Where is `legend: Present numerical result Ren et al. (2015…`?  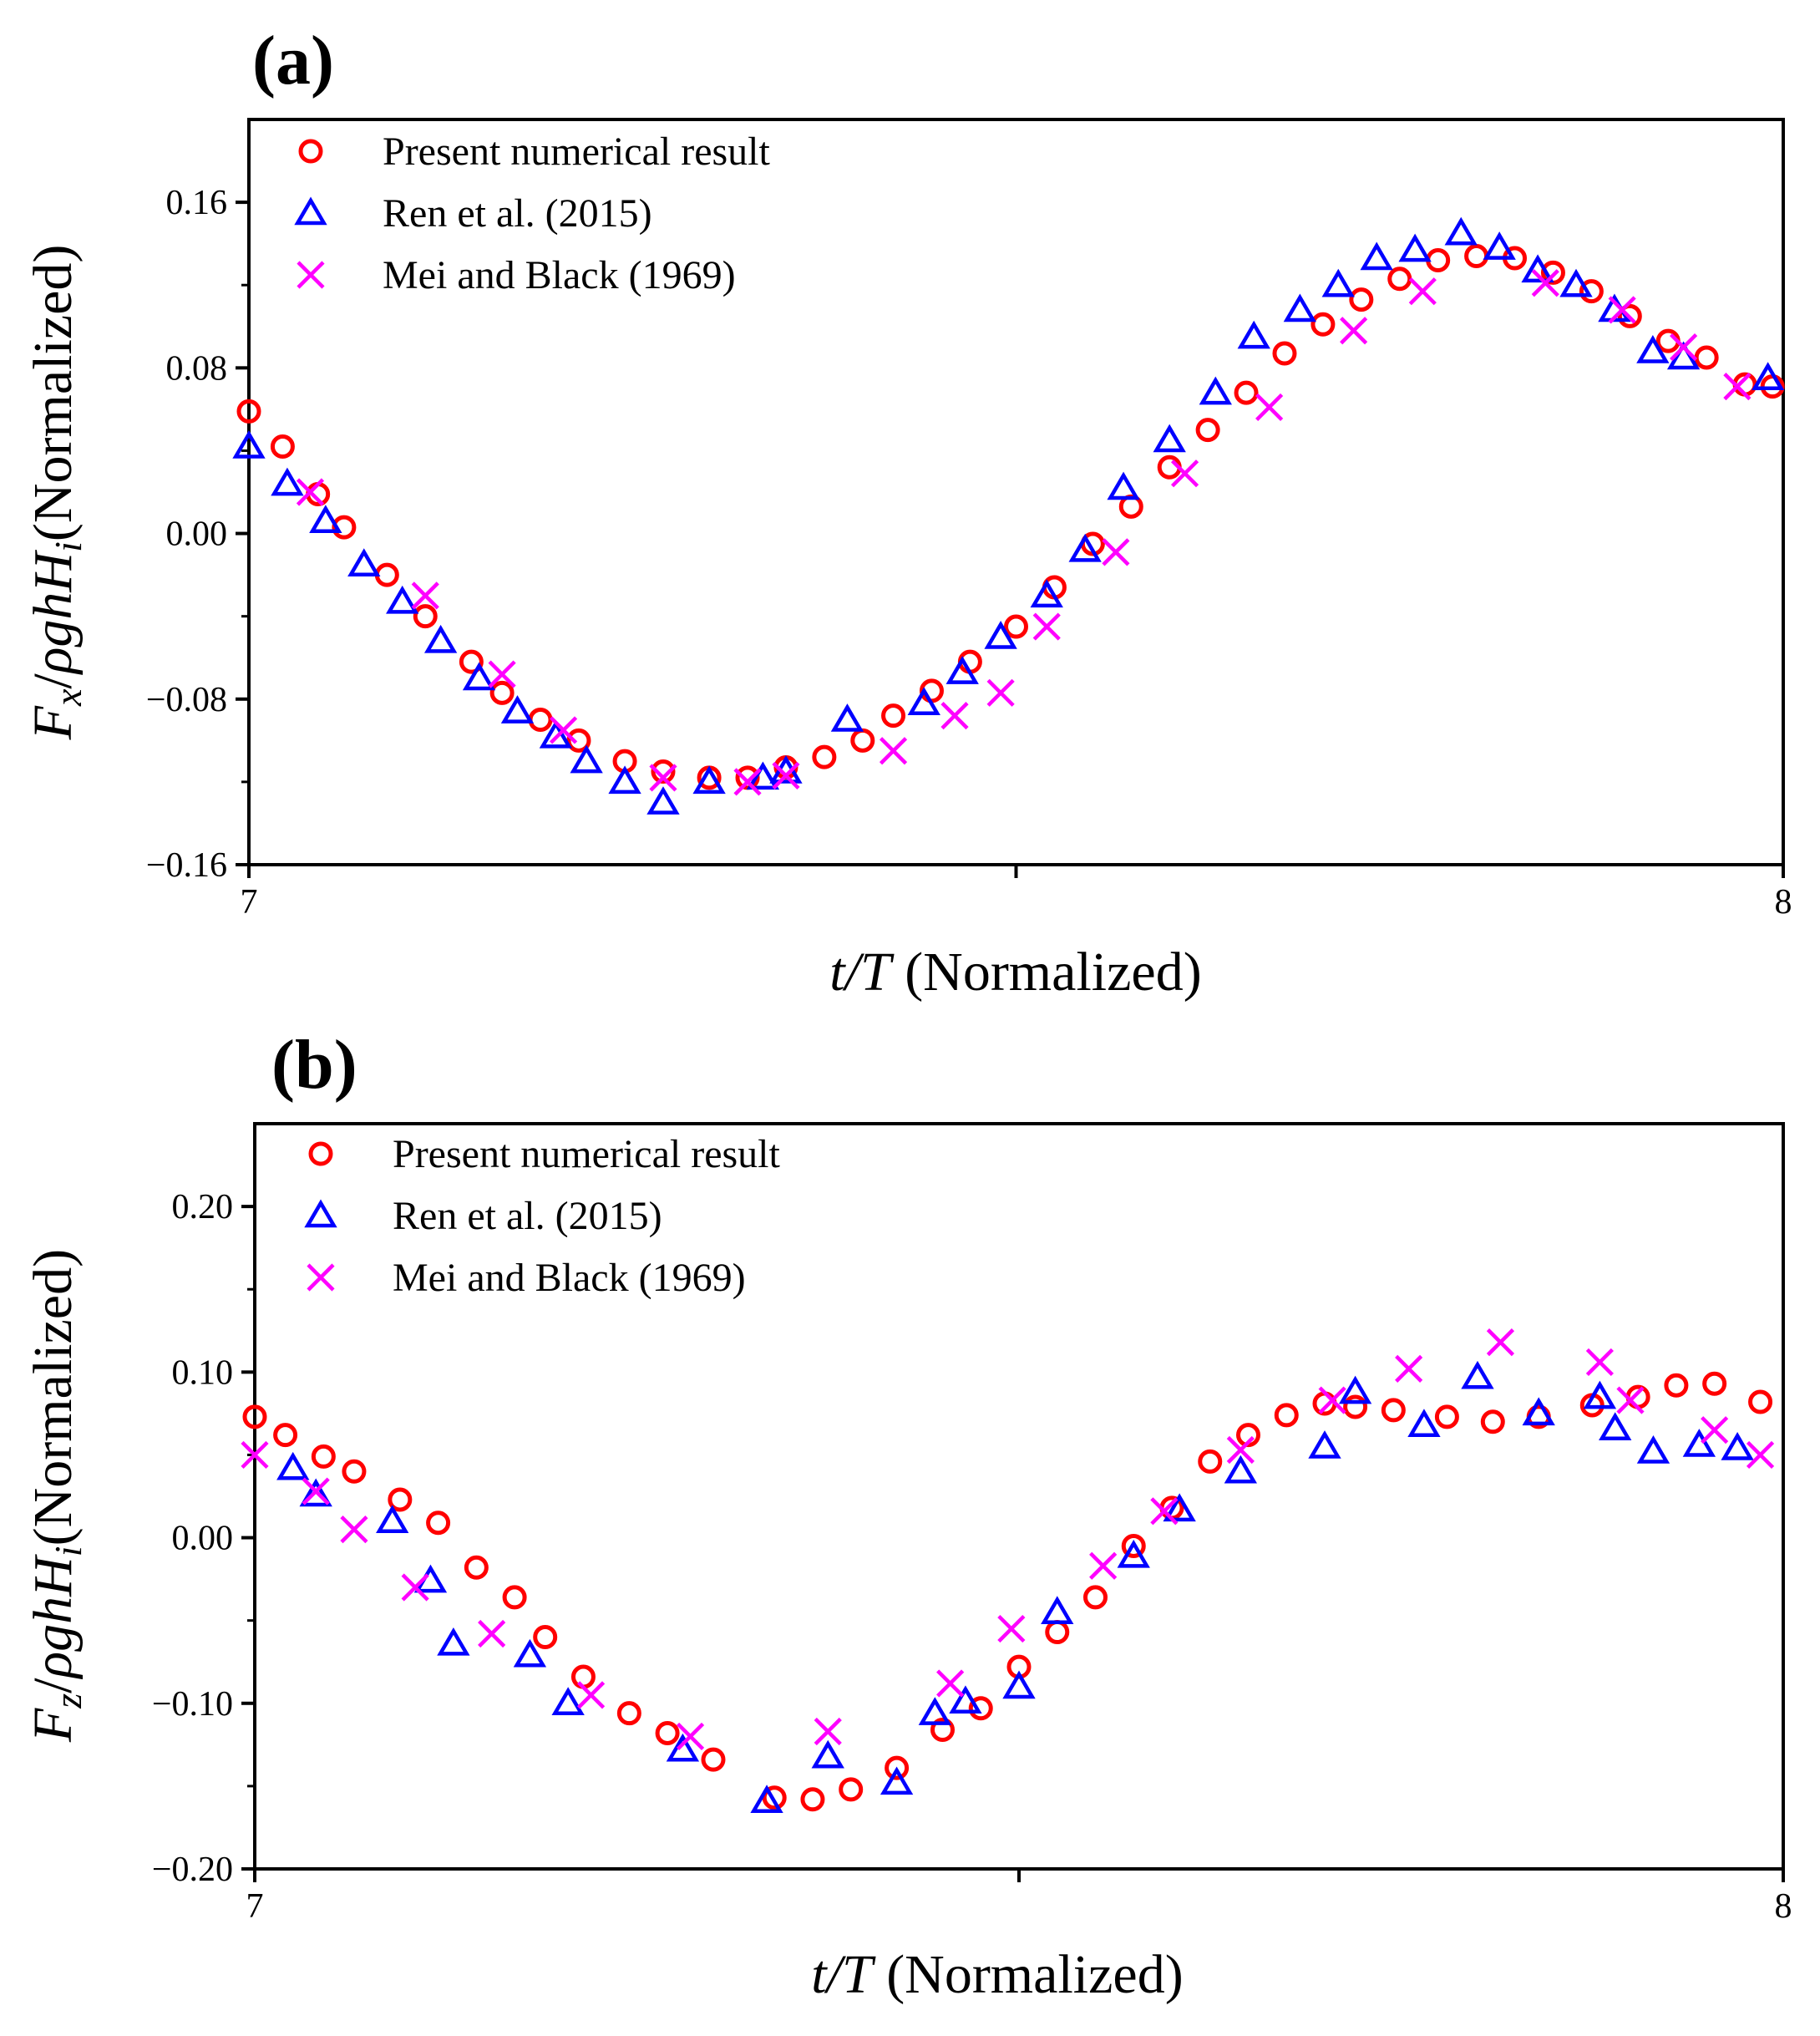 legend: Present numerical result Ren et al. (2015… is located at coordinates (533, 213).